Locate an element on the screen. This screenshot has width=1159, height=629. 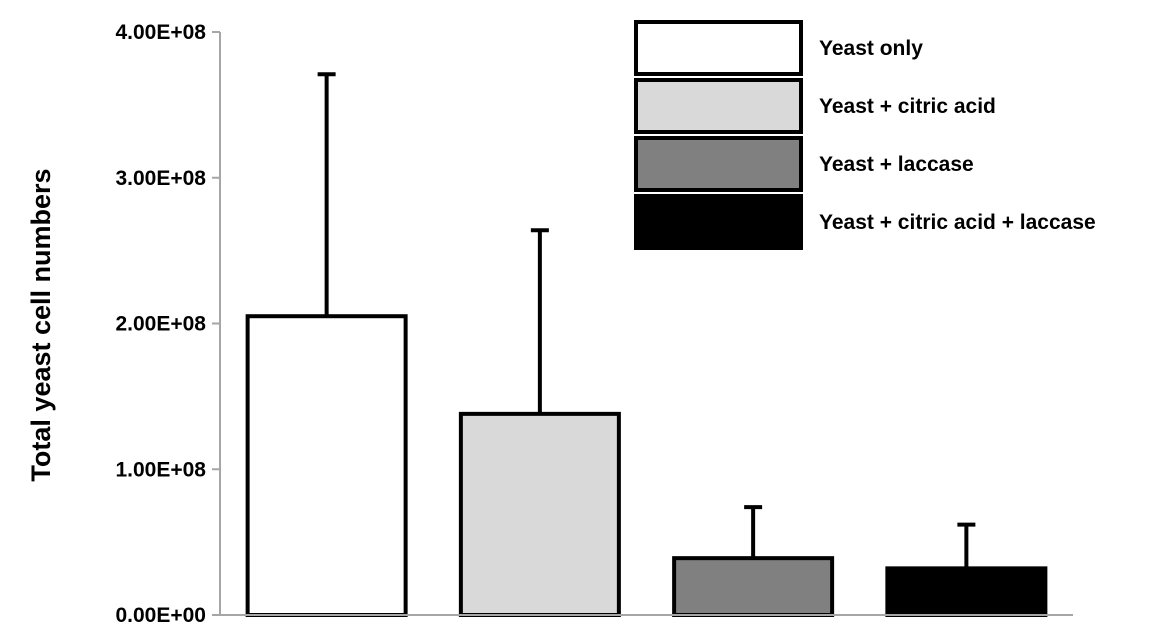
y-tick-label: 2.00E+08 is located at coordinates (160, 324).